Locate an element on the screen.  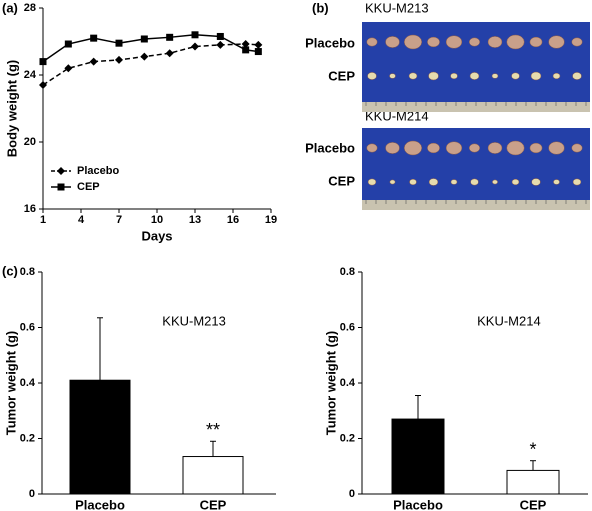
x-tick-label: 4 is located at coordinates (81, 220).